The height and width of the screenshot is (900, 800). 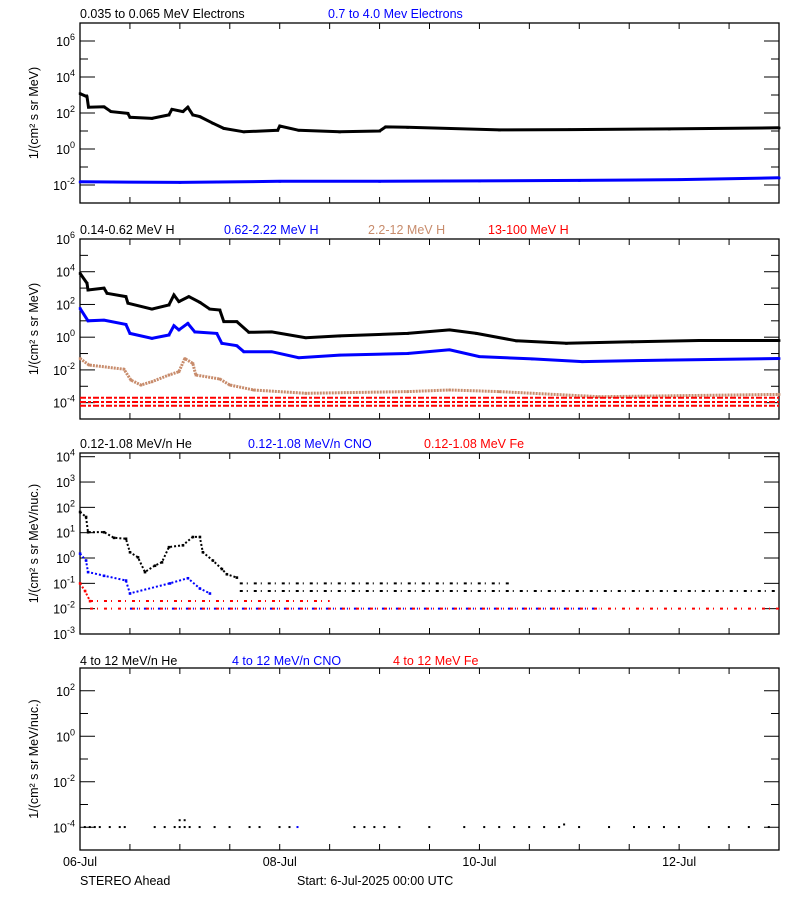 What do you see at coordinates (80, 862) in the screenshot?
I see `x-tick-label: 06-Jul` at bounding box center [80, 862].